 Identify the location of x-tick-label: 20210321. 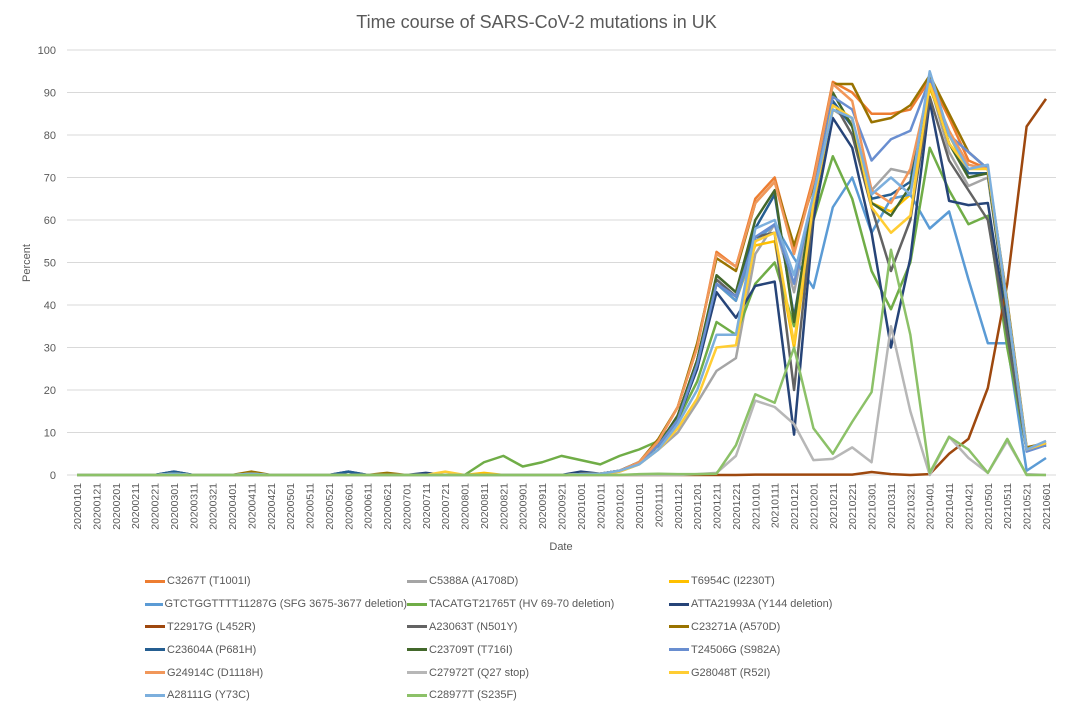
(911, 506).